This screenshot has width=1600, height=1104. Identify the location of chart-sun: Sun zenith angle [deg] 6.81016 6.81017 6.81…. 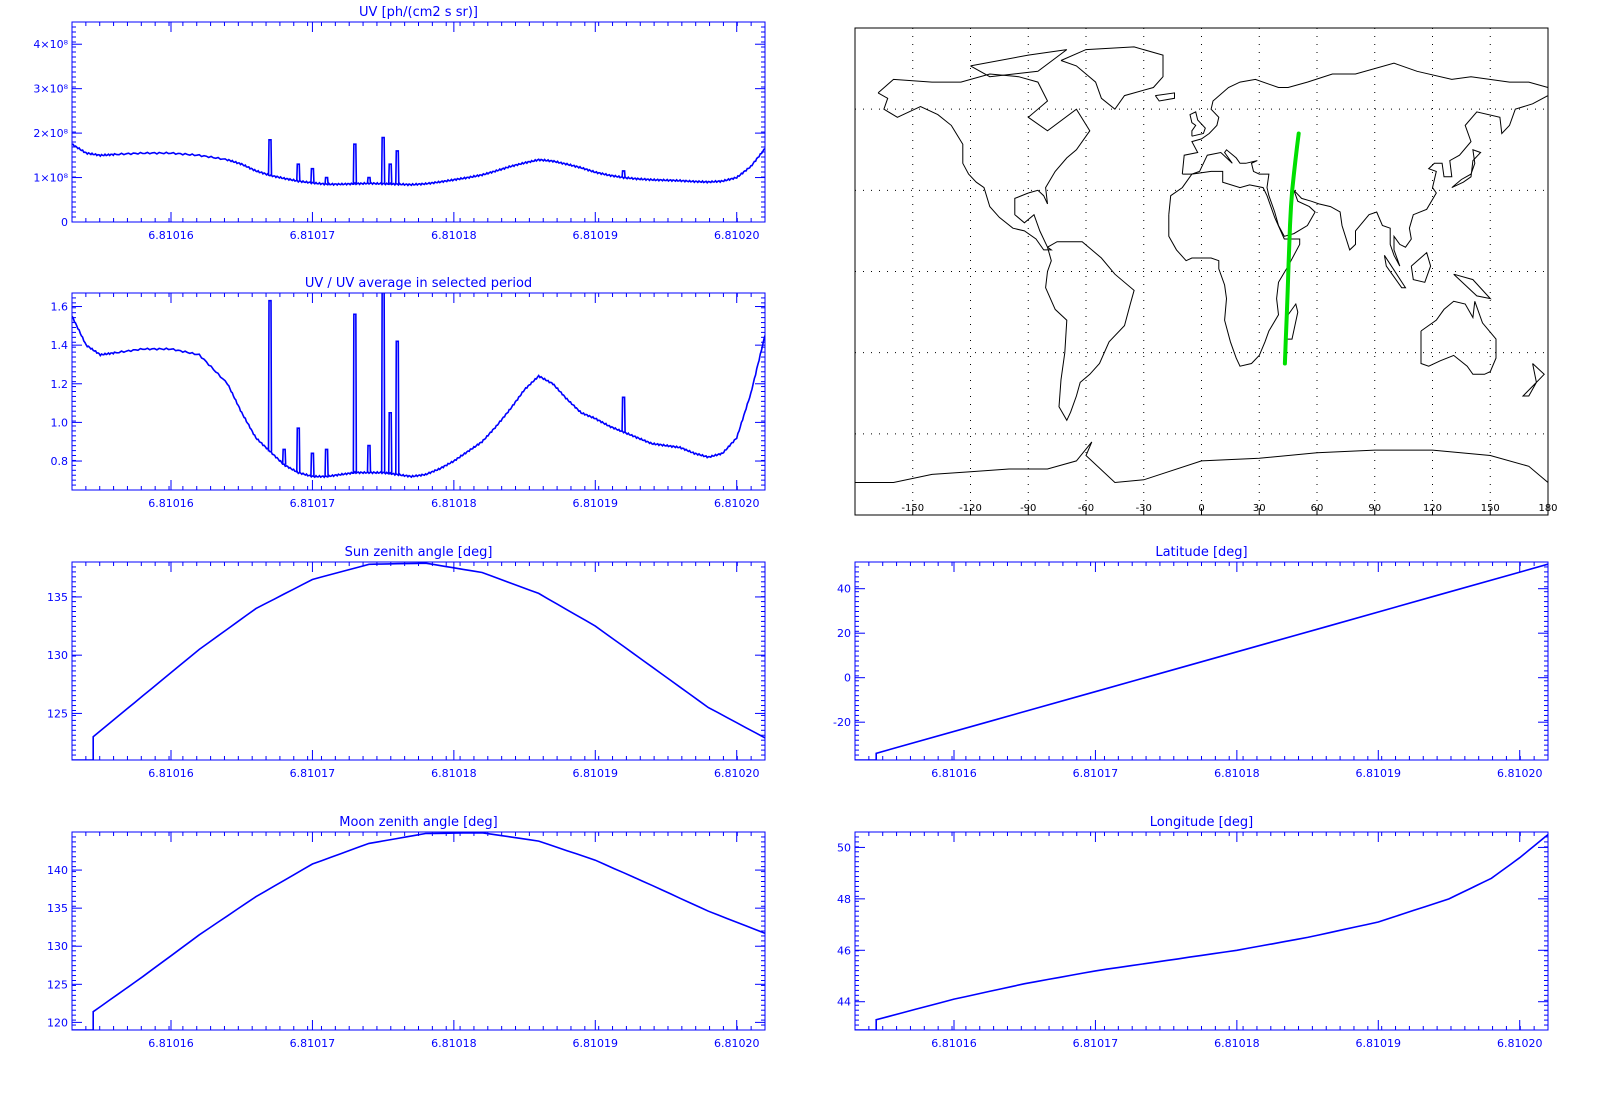
(406, 662).